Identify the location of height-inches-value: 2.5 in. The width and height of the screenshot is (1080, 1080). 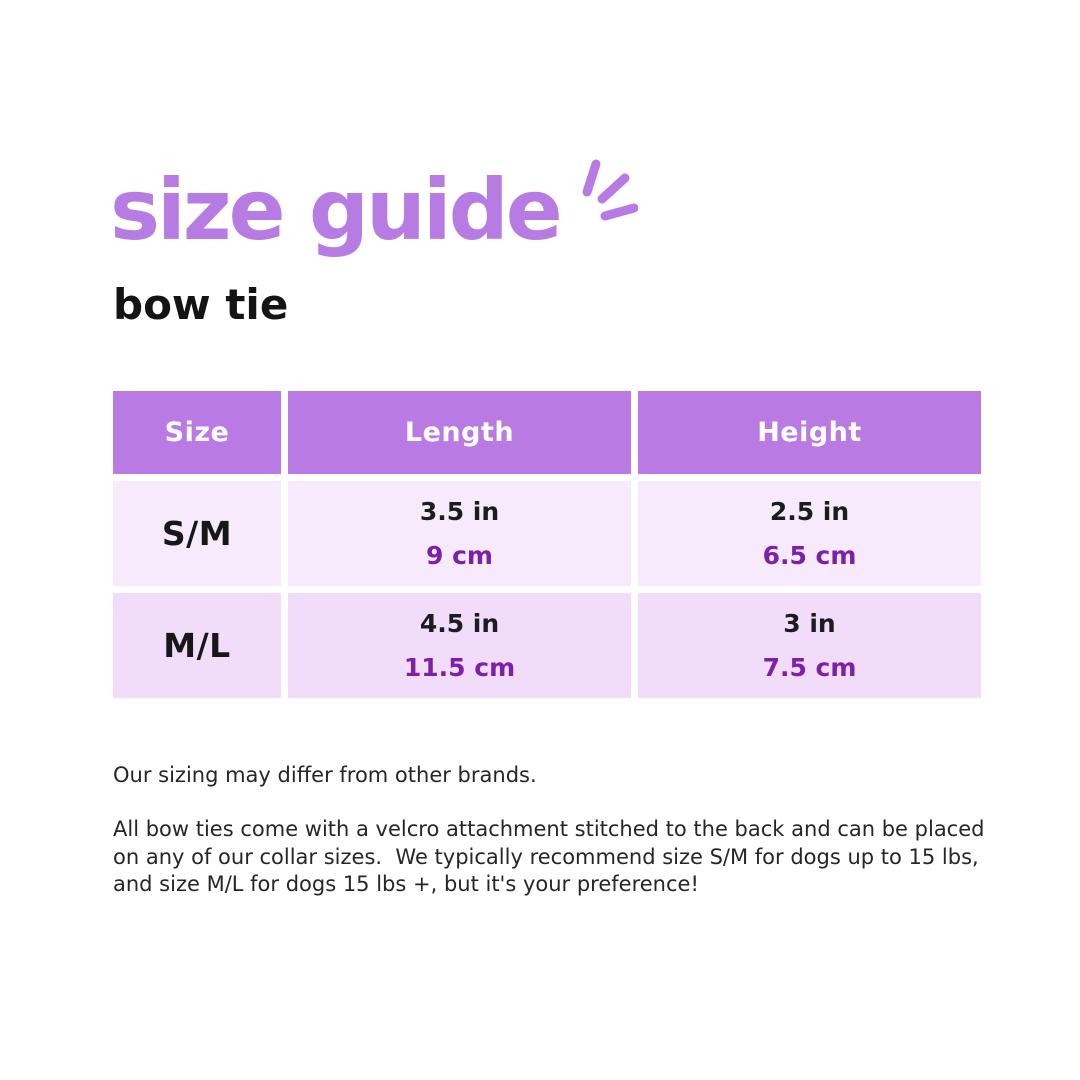
(809, 511).